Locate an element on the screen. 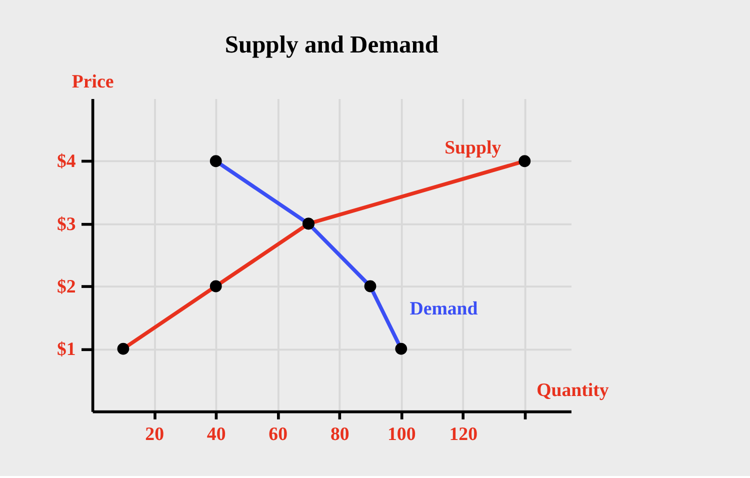 This screenshot has width=750, height=478. x-axis-title: Quantity is located at coordinates (573, 390).